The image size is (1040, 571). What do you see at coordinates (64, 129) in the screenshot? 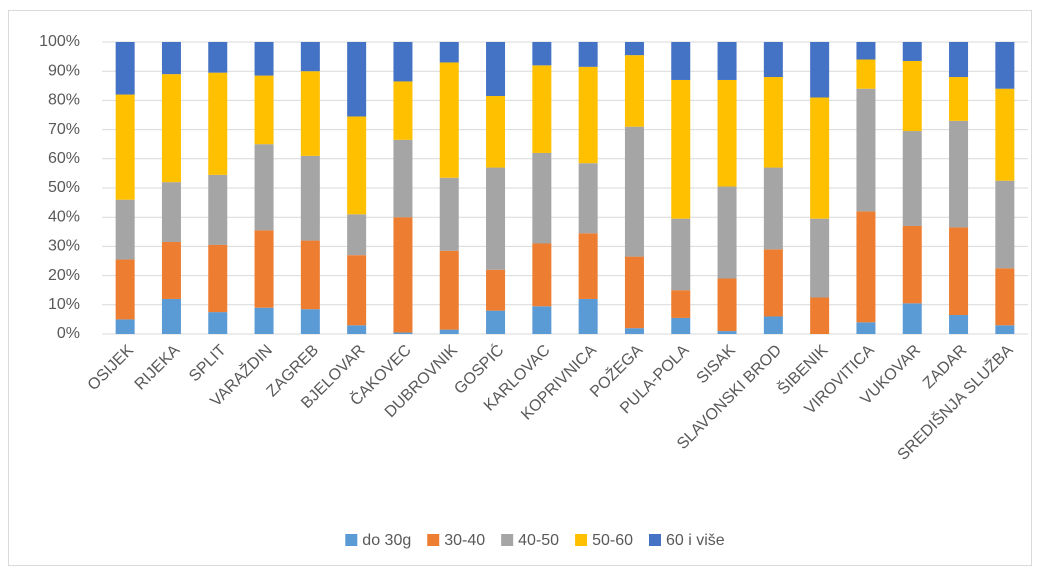
I see `y-tick-label: 70%` at bounding box center [64, 129].